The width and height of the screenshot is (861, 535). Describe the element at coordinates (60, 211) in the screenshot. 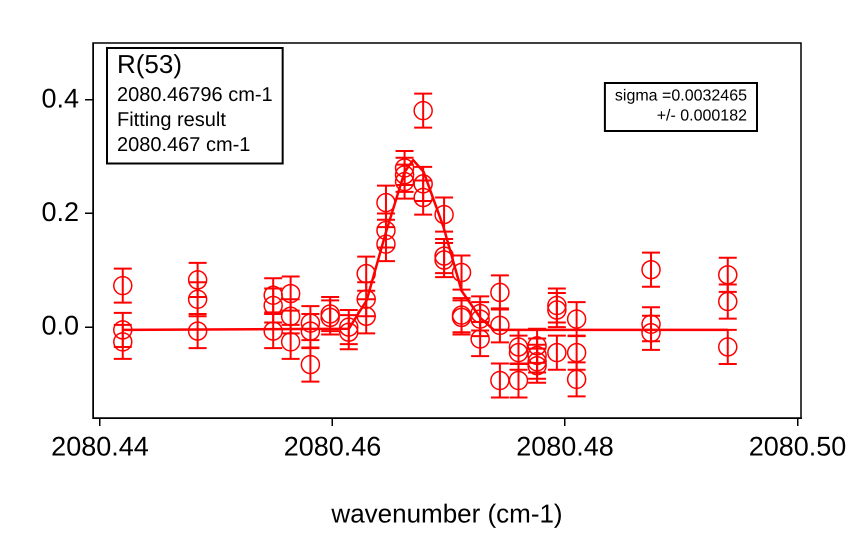

I see `y-tick-label: 0.2` at that location.